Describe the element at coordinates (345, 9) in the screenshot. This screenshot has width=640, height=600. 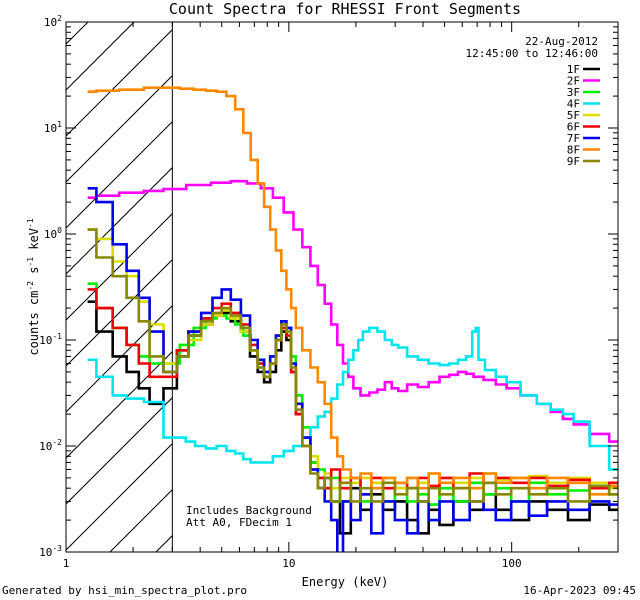
I see `chart-title: Count Spectra for RHESSI Front Segments` at that location.